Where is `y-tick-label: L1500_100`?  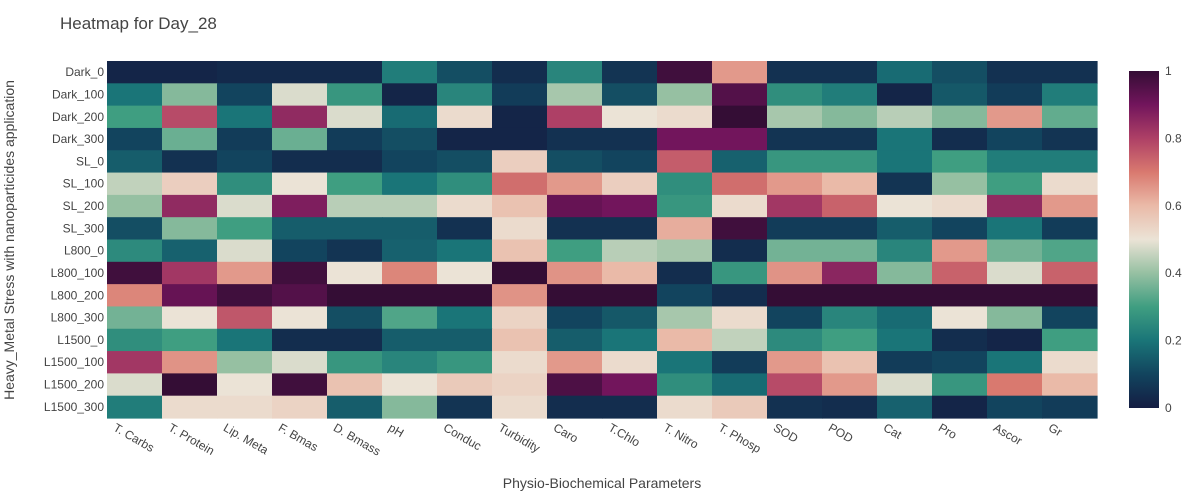
y-tick-label: L1500_100 is located at coordinates (74, 362).